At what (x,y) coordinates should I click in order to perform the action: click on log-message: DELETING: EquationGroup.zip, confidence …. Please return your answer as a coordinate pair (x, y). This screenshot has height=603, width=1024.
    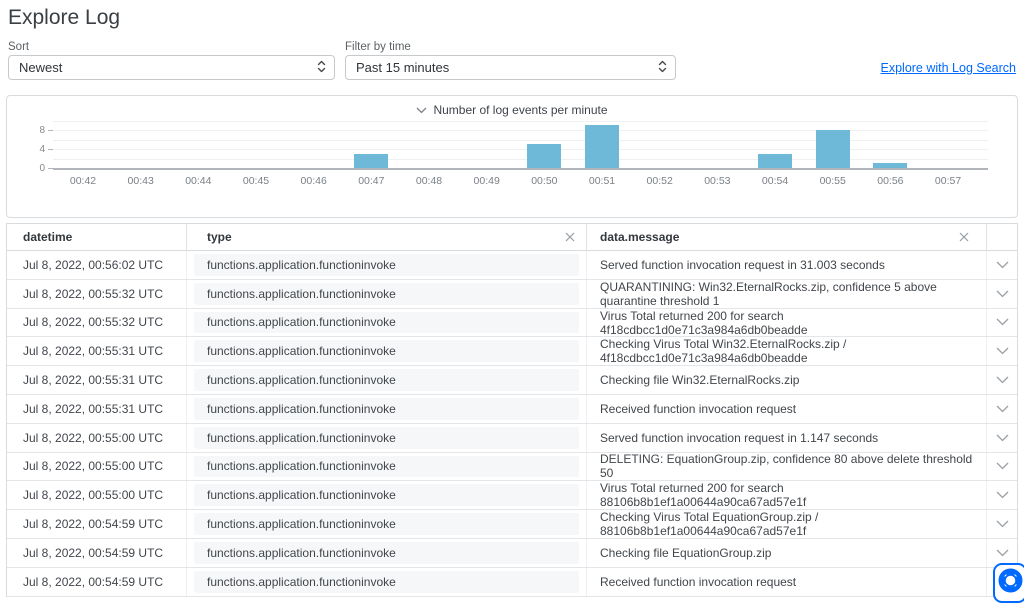
    Looking at the image, I should click on (786, 466).